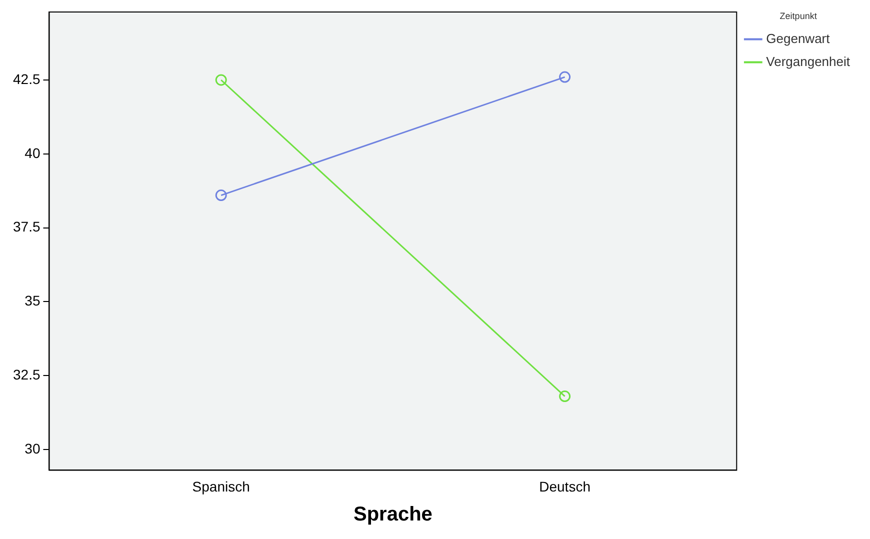 This screenshot has width=870, height=539. Describe the element at coordinates (26, 226) in the screenshot. I see `y-tick-label: 37.5` at that location.